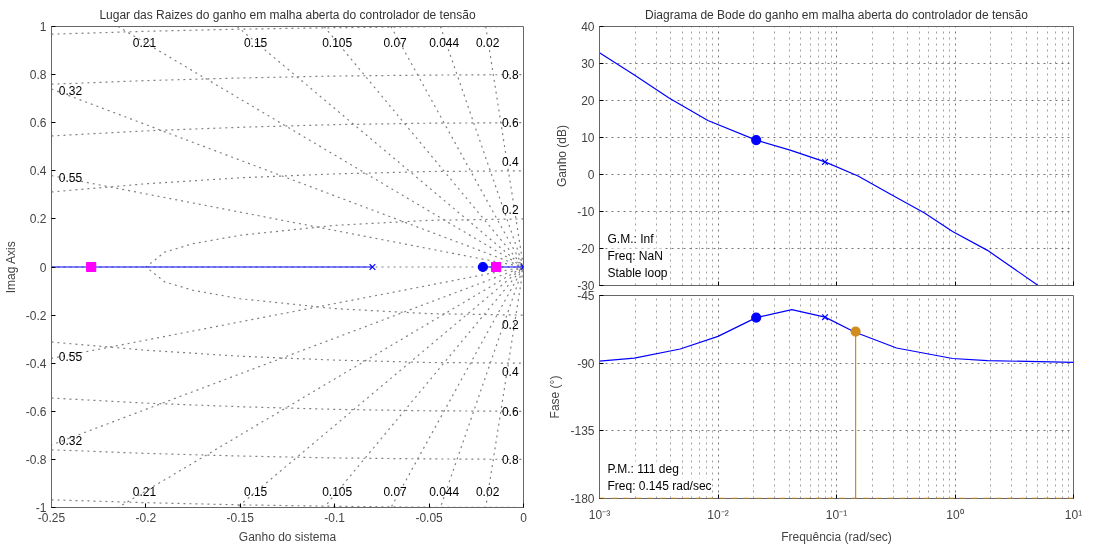 This screenshot has height=546, width=1095. What do you see at coordinates (631, 238) in the screenshot?
I see `annotation: G.M.: Inf` at bounding box center [631, 238].